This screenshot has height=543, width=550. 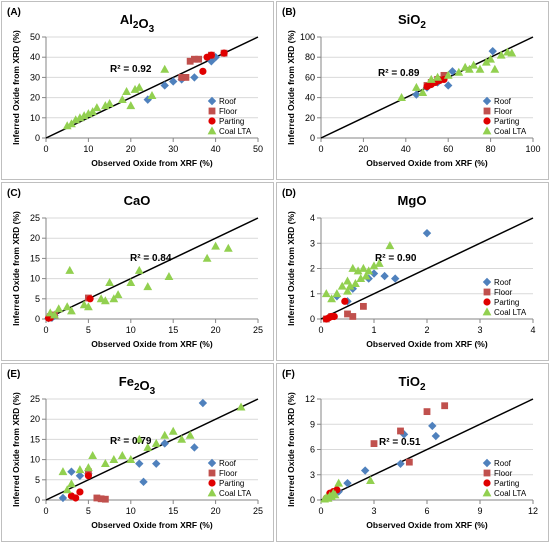 I want to click on y-tick-label: 40, so click(x=35, y=57).